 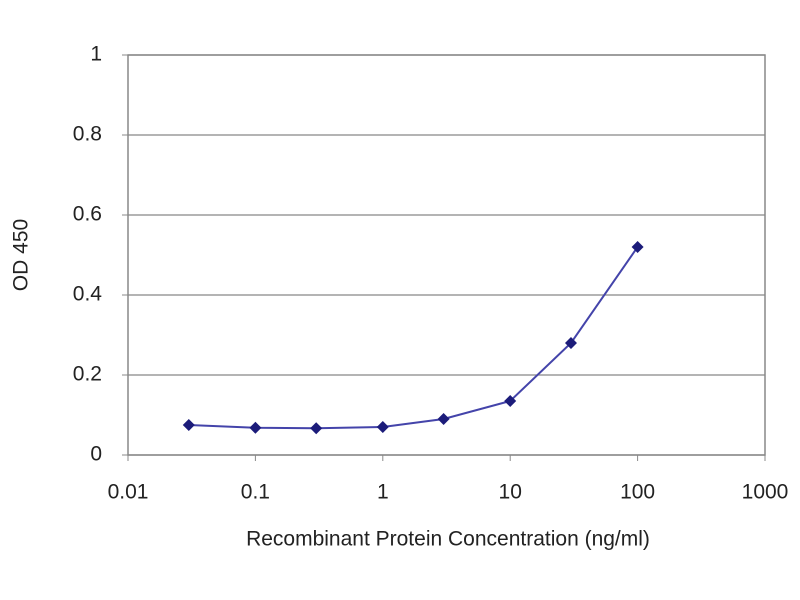 I want to click on x-tick-label: 100, so click(x=637, y=492).